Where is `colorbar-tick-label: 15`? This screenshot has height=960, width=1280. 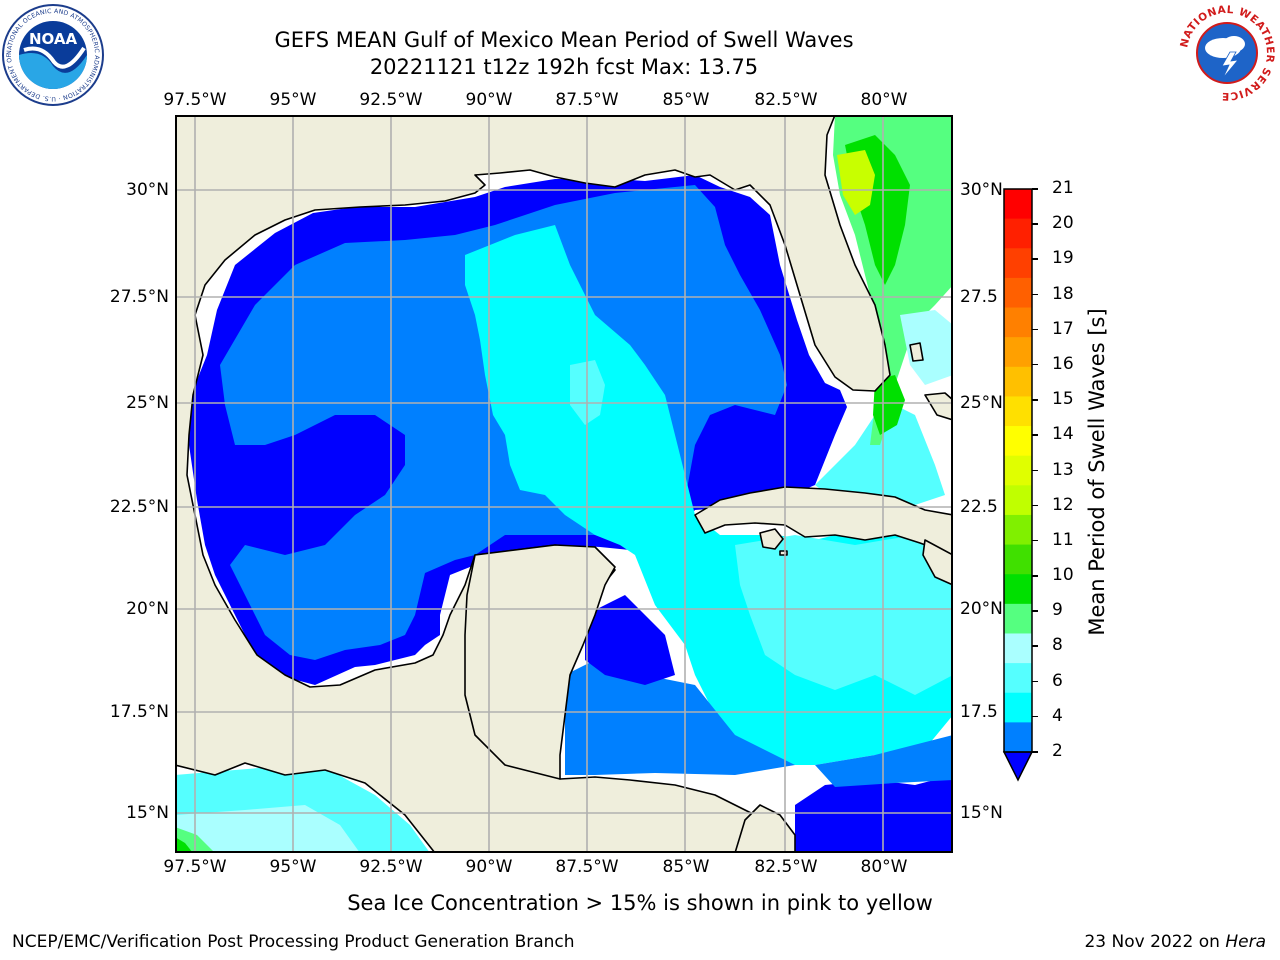 colorbar-tick-label: 15 is located at coordinates (1063, 399).